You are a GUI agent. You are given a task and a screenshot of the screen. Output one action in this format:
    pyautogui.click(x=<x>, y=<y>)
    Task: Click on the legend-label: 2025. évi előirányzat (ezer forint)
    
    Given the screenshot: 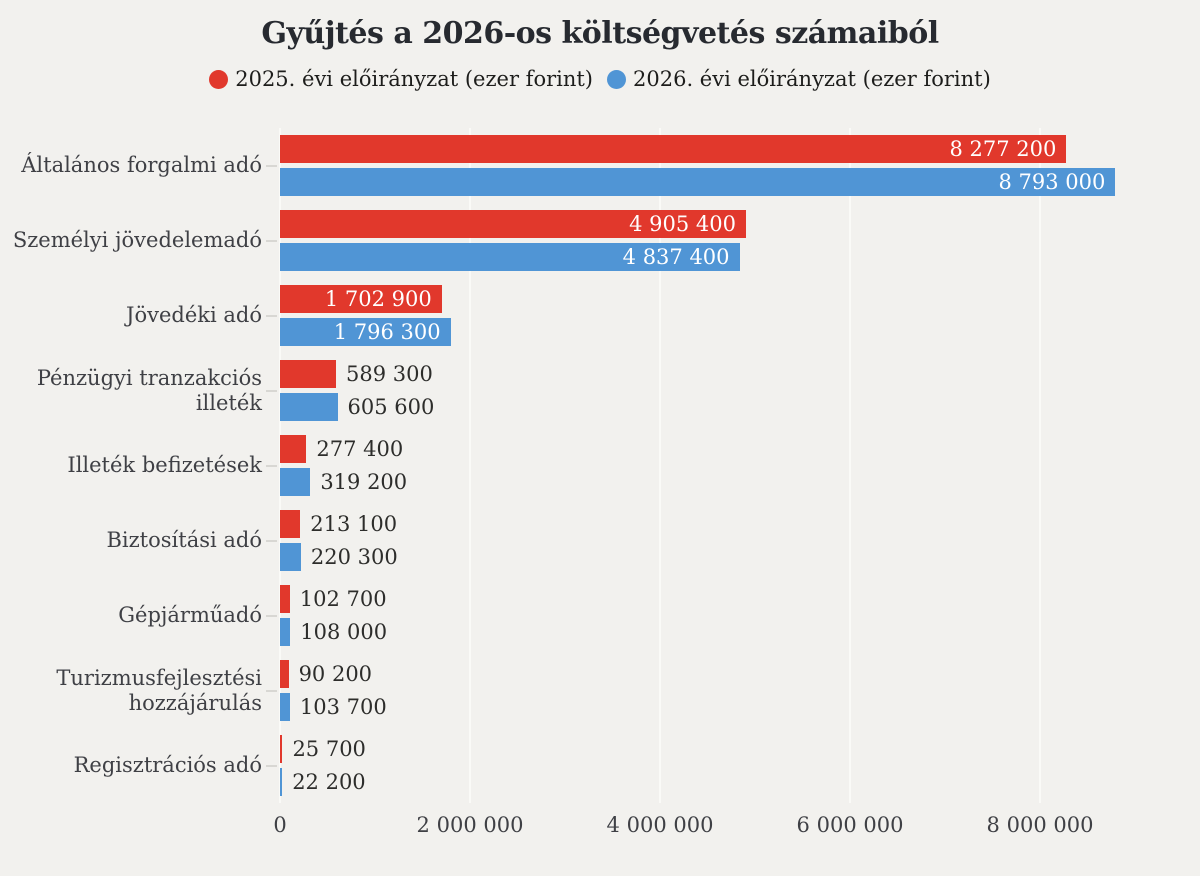 What is the action you would take?
    pyautogui.click(x=414, y=79)
    